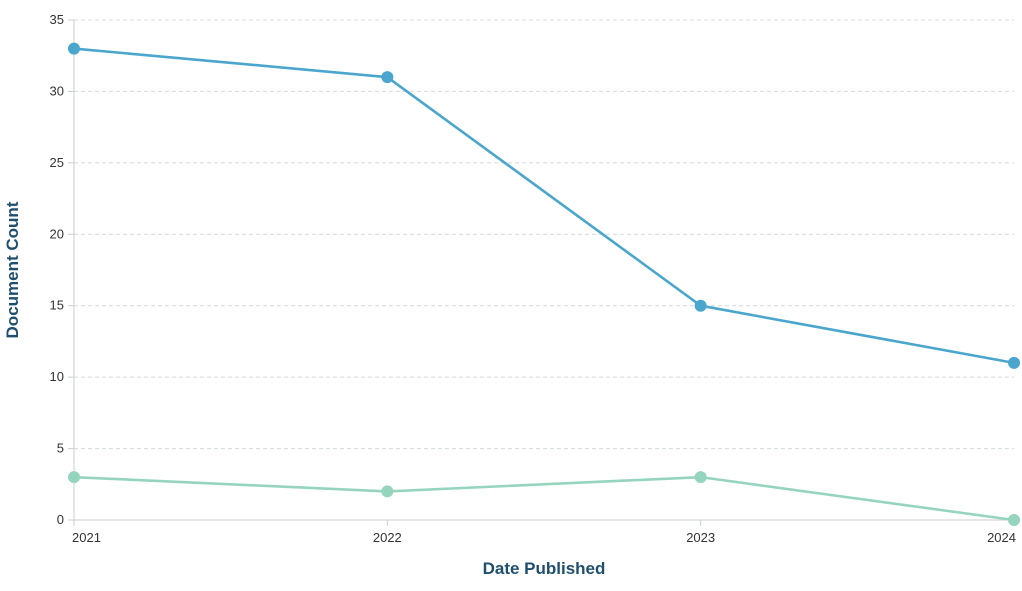  I want to click on x-tick-label: 2022, so click(387, 537).